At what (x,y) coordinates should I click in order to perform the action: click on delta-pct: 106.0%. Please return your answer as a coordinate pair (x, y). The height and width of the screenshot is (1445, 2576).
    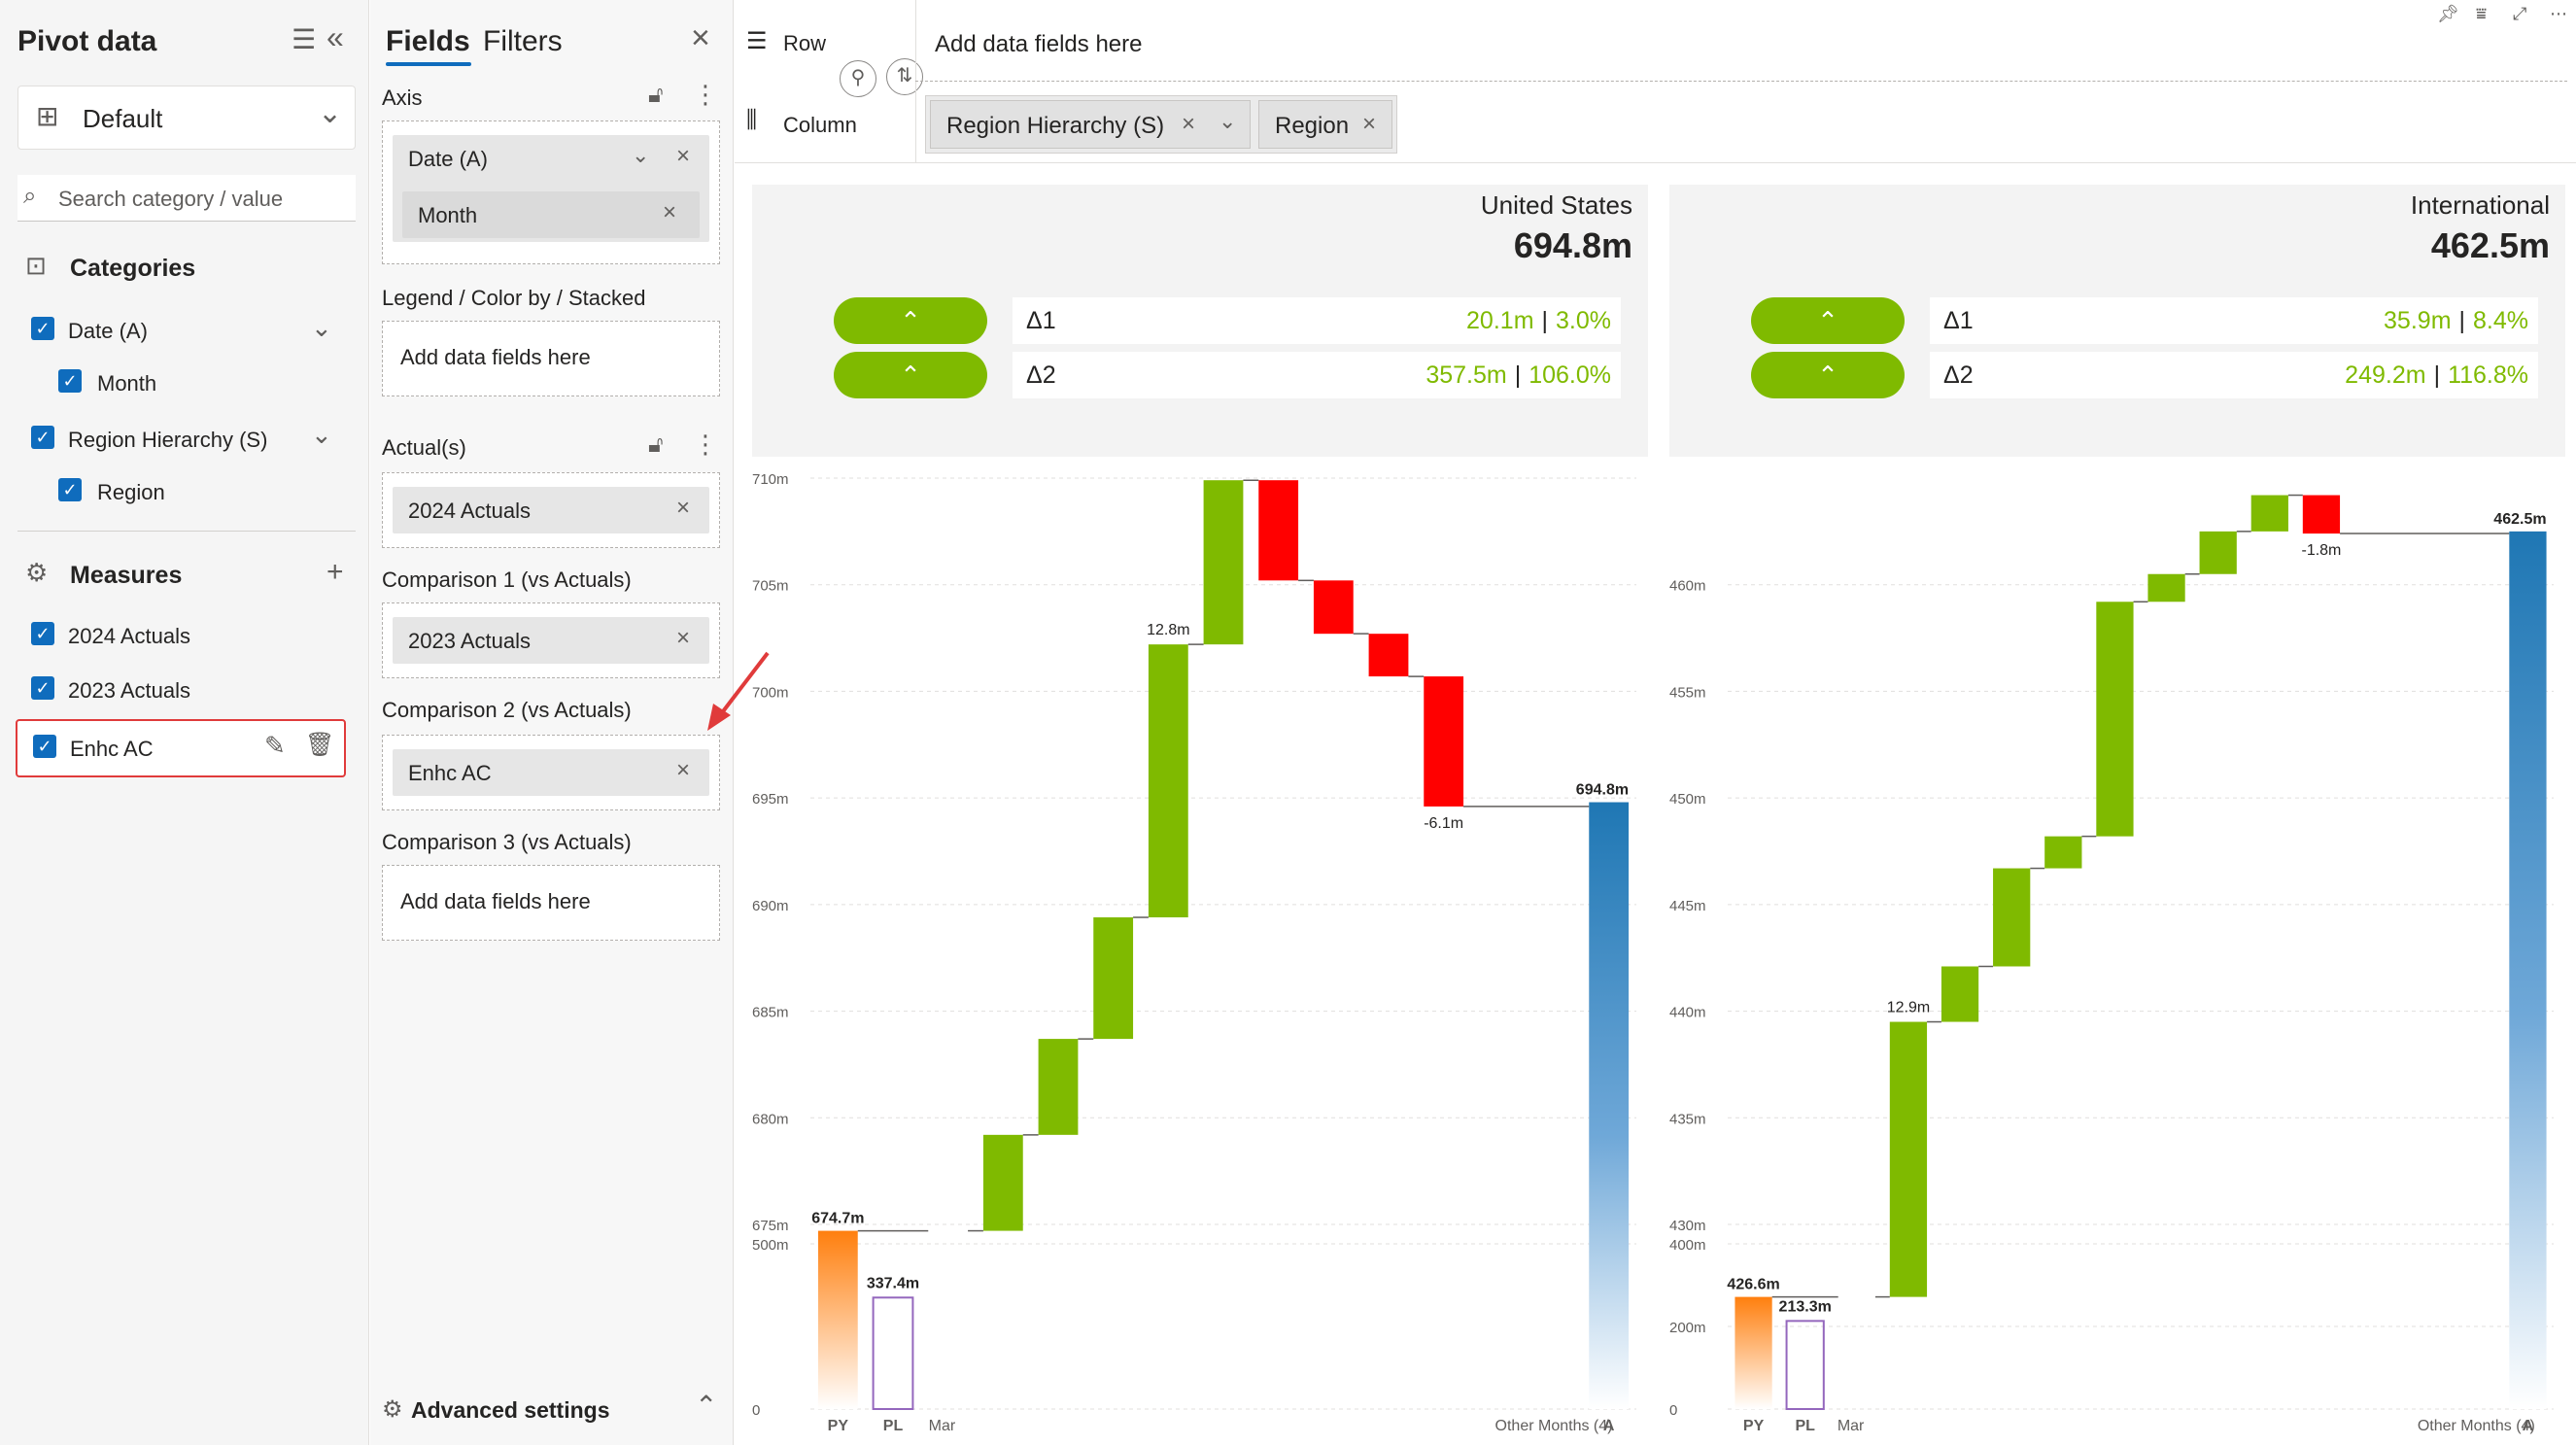
    Looking at the image, I should click on (1569, 375).